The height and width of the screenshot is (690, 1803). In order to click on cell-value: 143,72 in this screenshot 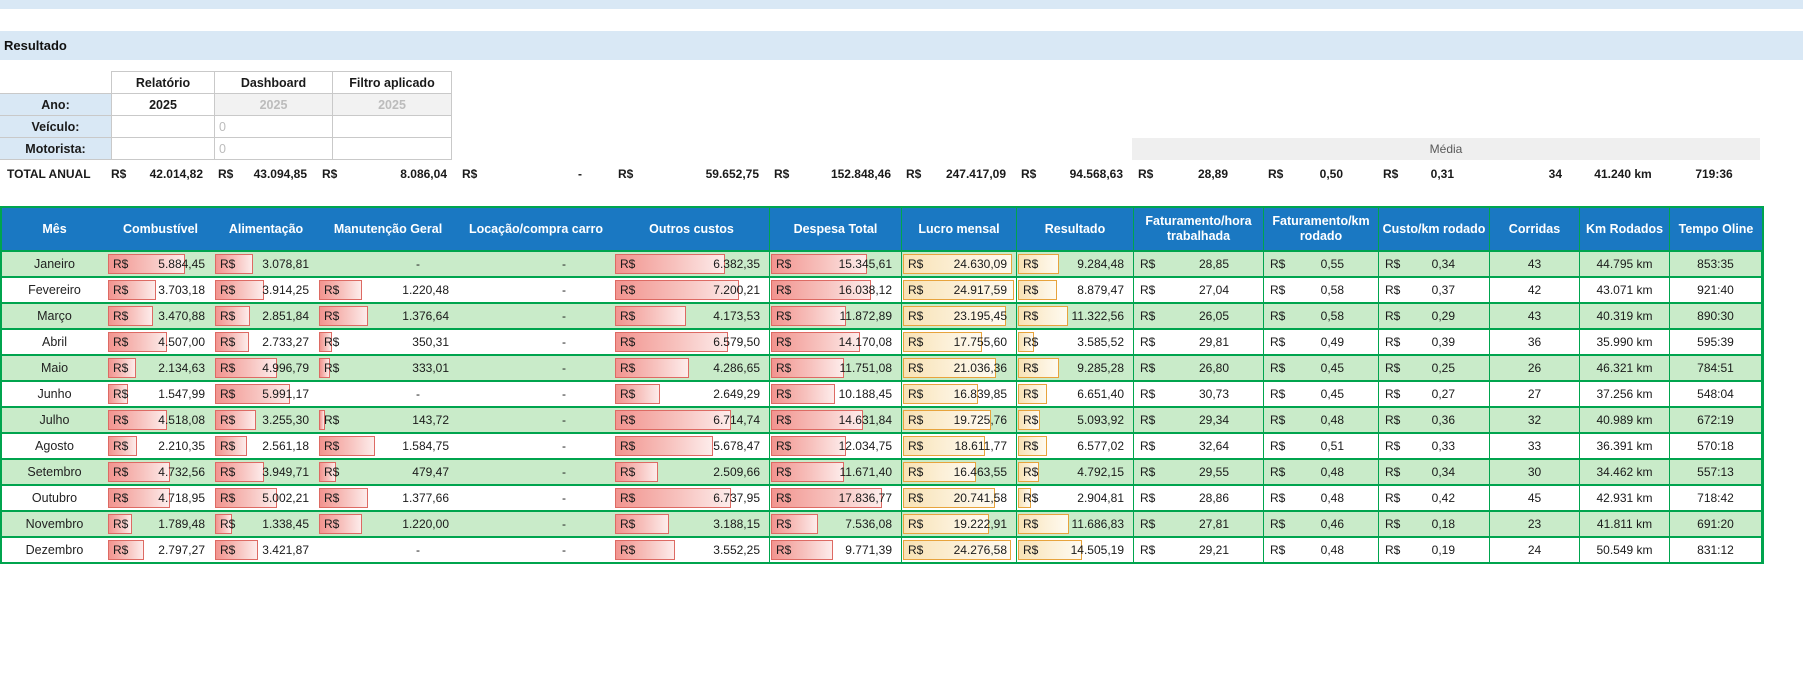, I will do `click(430, 420)`.